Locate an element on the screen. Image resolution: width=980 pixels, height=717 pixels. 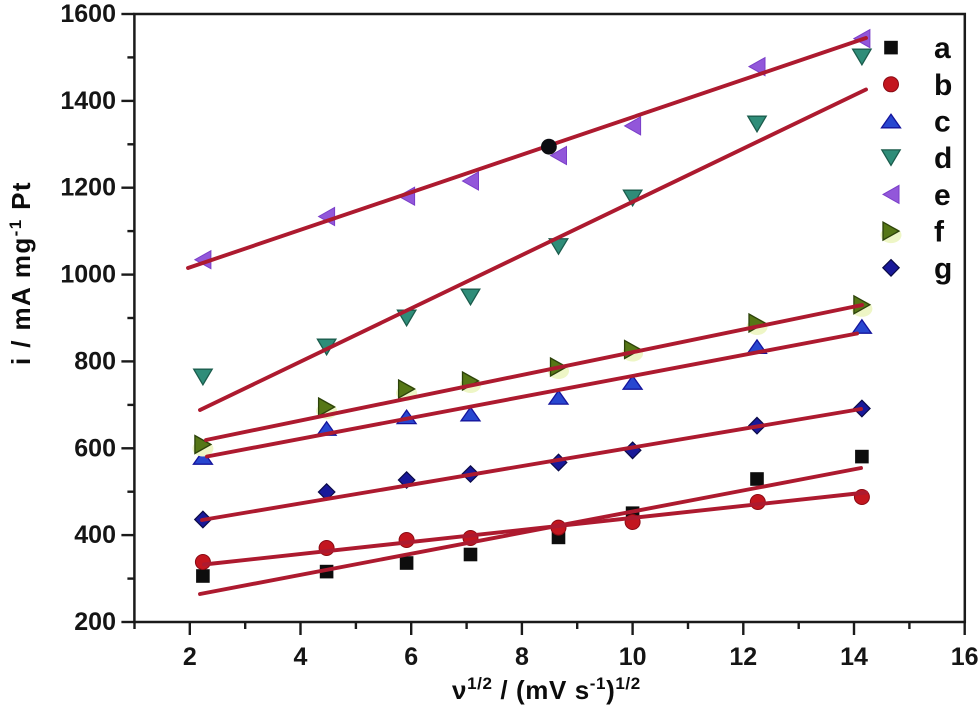
svg-text: 600 is located at coordinates (95, 448).